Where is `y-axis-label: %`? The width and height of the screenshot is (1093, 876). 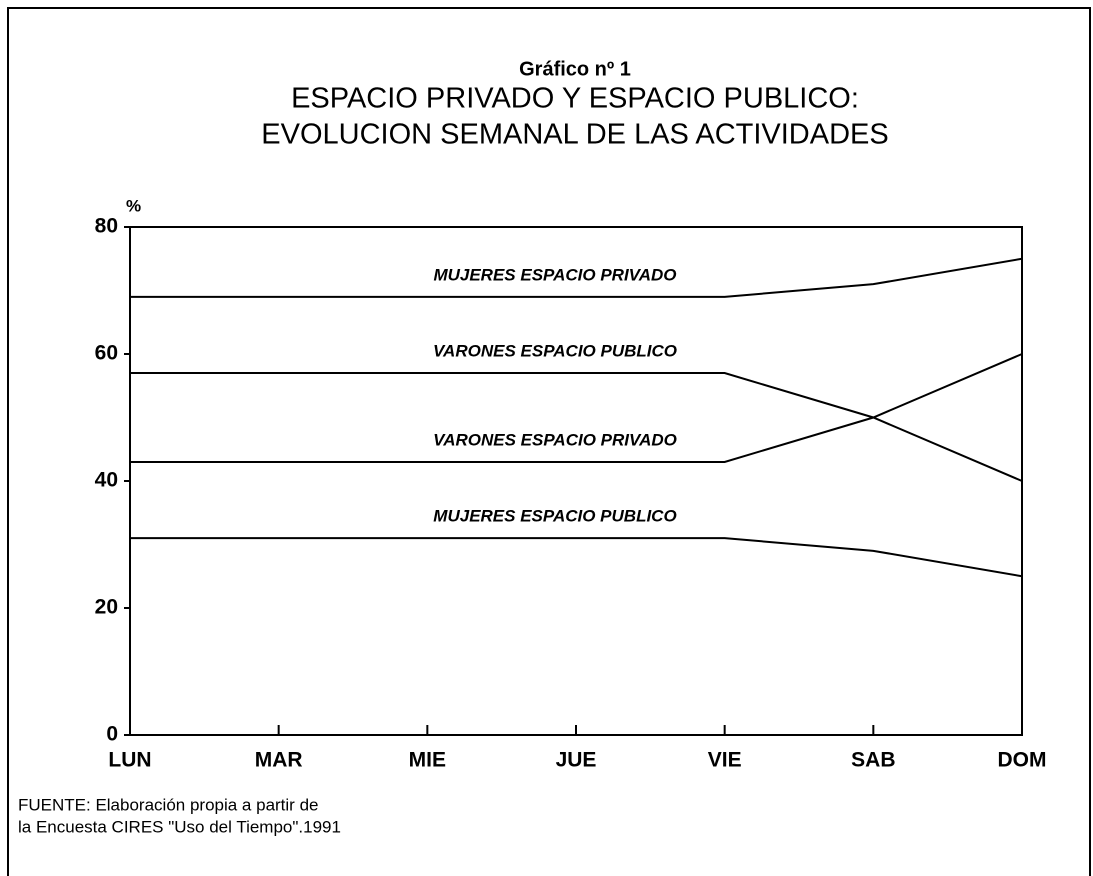 y-axis-label: % is located at coordinates (133, 205).